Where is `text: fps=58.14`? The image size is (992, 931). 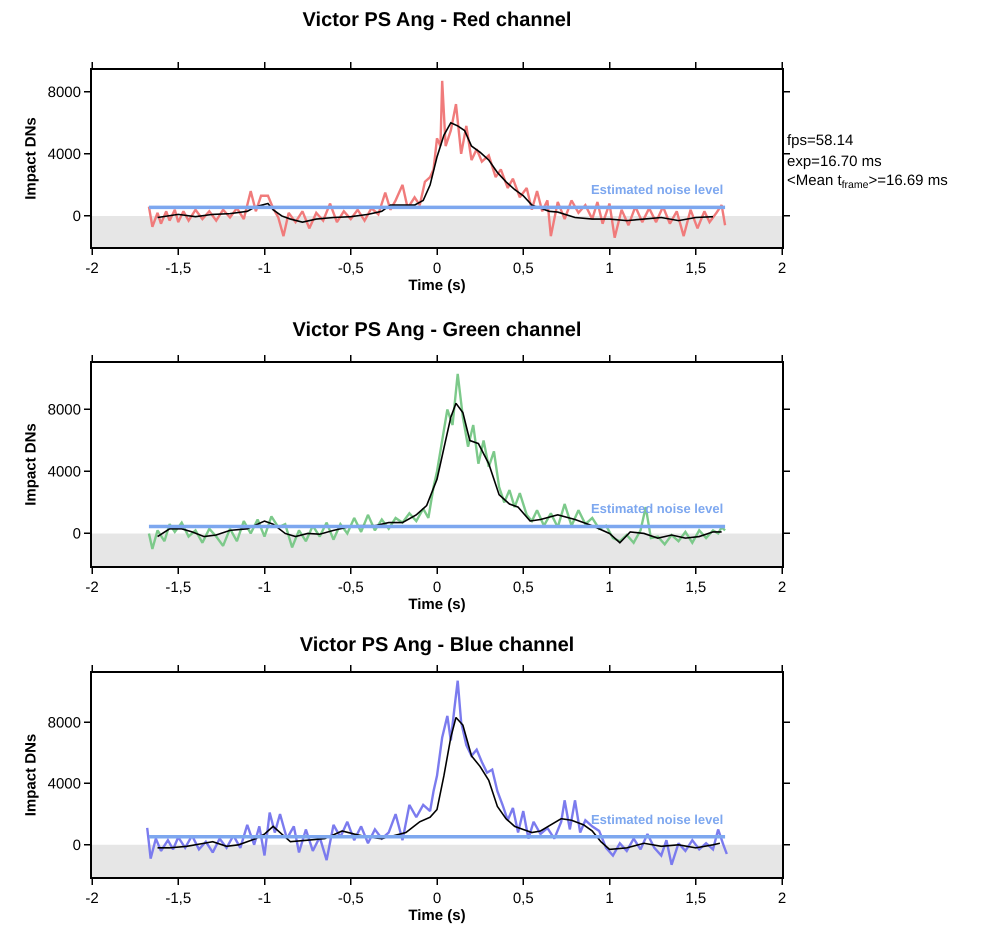
text: fps=58.14 is located at coordinates (820, 140).